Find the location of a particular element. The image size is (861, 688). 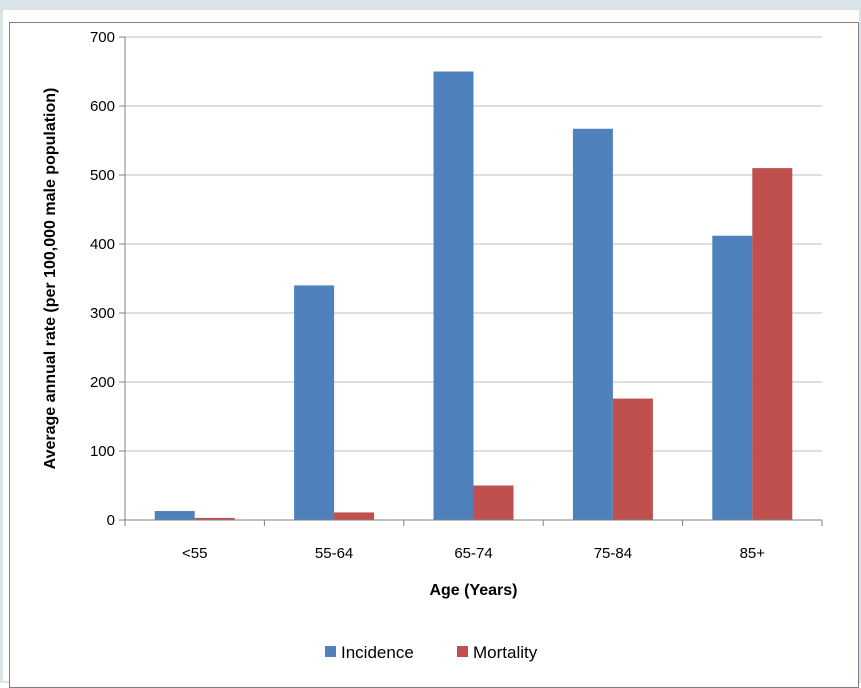

y-tick-label: 700 is located at coordinates (102, 37).